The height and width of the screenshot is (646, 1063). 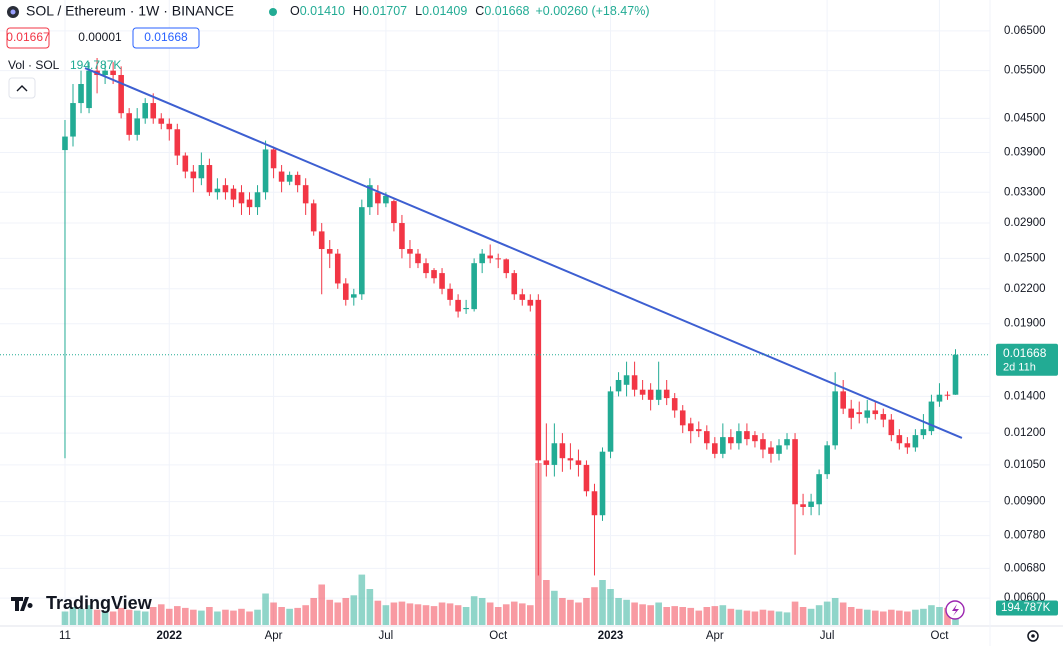 I want to click on collapse-button, so click(x=22, y=88).